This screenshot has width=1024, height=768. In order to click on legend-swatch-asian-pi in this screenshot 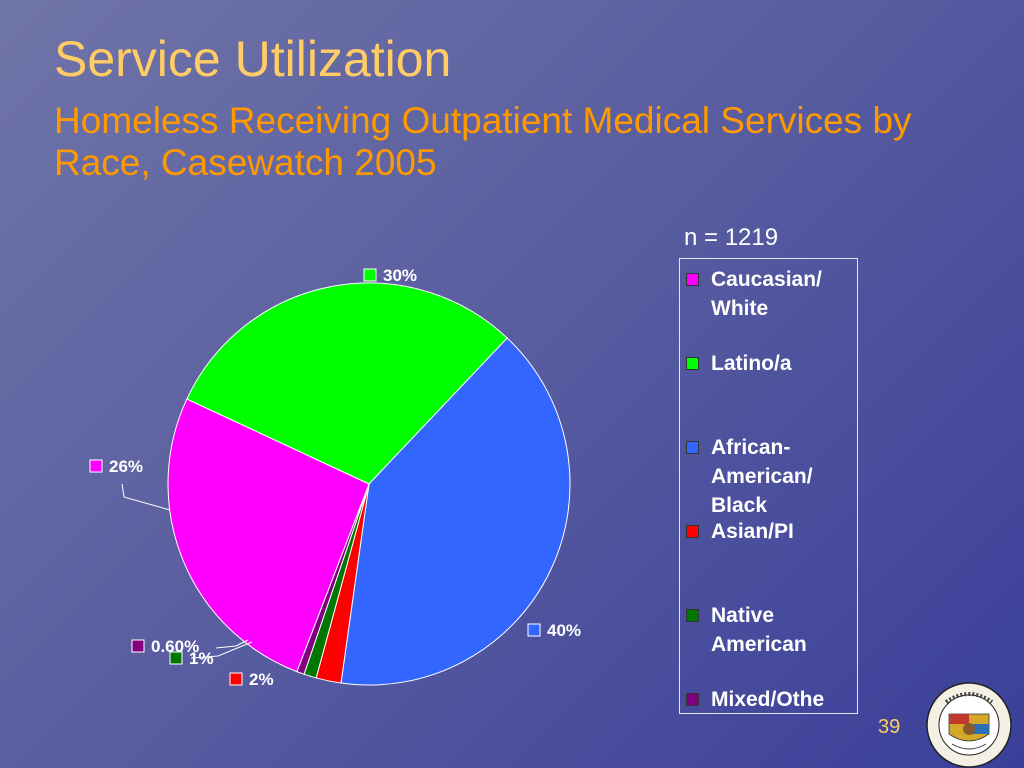, I will do `click(692, 531)`.